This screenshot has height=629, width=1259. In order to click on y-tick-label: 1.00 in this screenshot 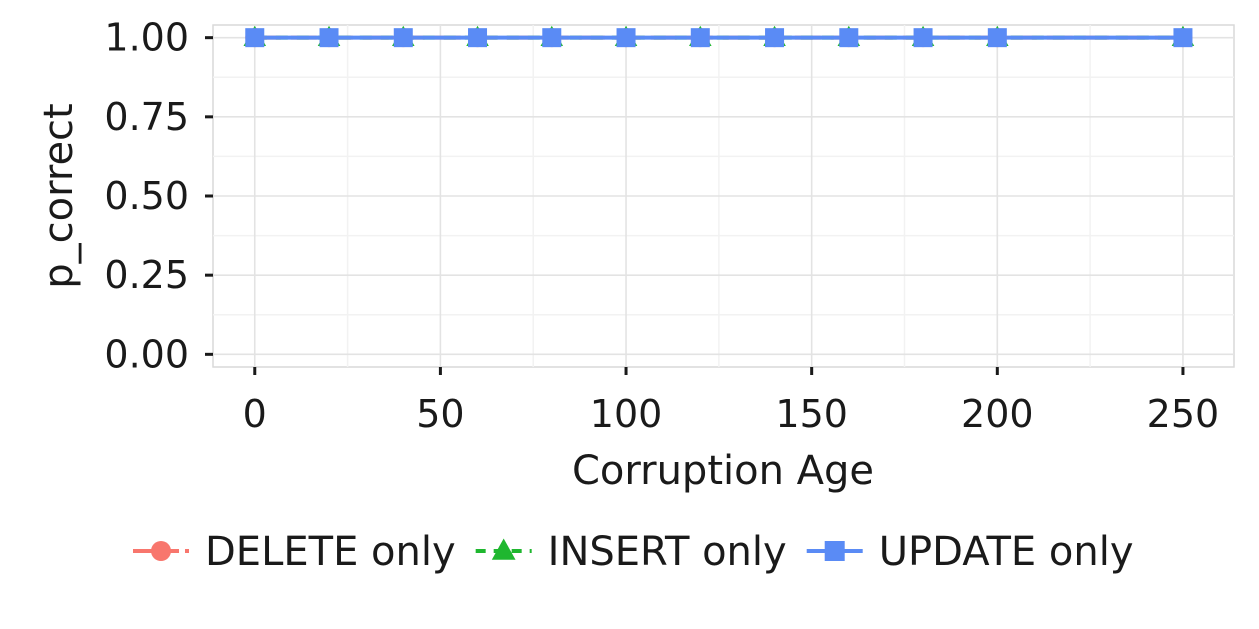, I will do `click(146, 38)`.